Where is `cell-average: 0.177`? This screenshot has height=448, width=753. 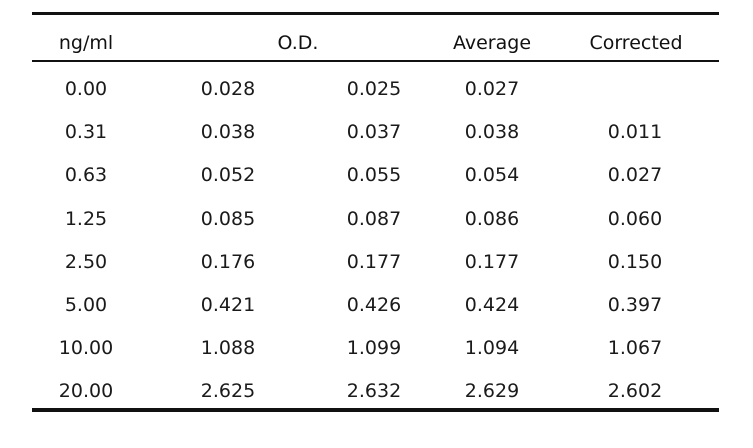 cell-average: 0.177 is located at coordinates (492, 262).